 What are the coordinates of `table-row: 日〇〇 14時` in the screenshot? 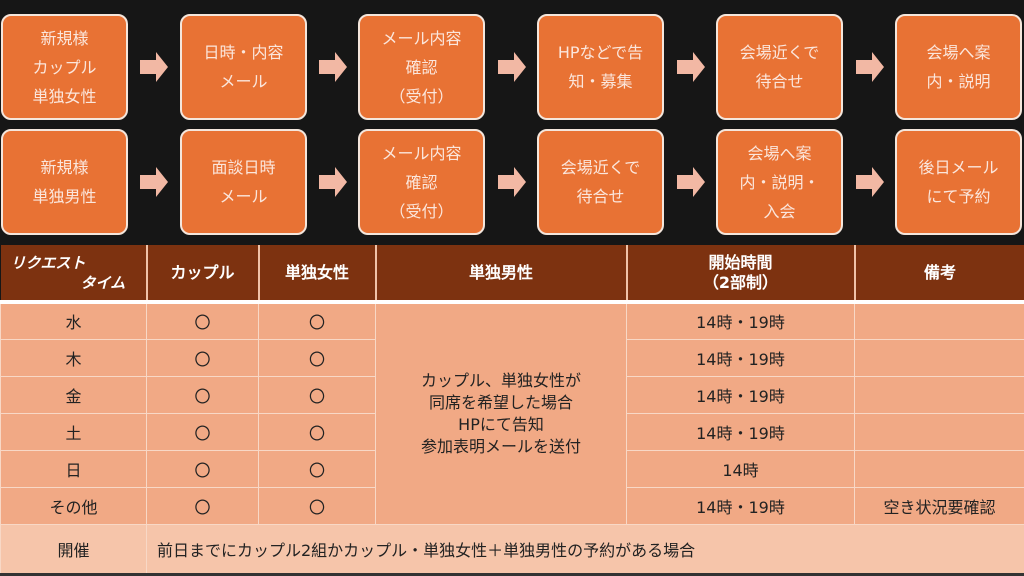 It's located at (512, 468).